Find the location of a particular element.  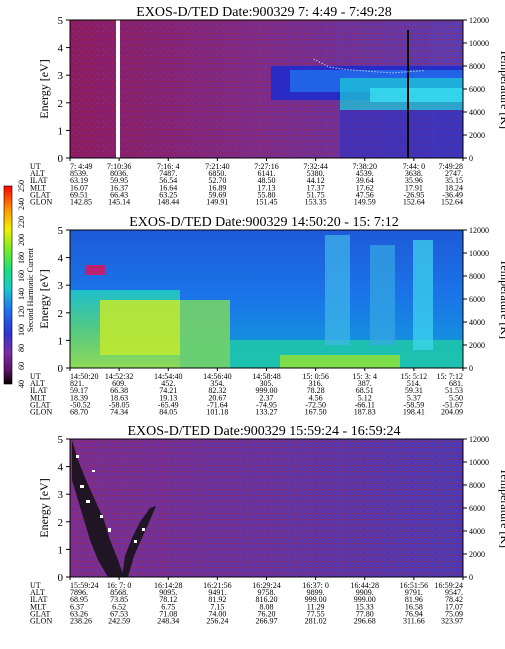

colorbar-tick-label: 100 is located at coordinates (21, 330).